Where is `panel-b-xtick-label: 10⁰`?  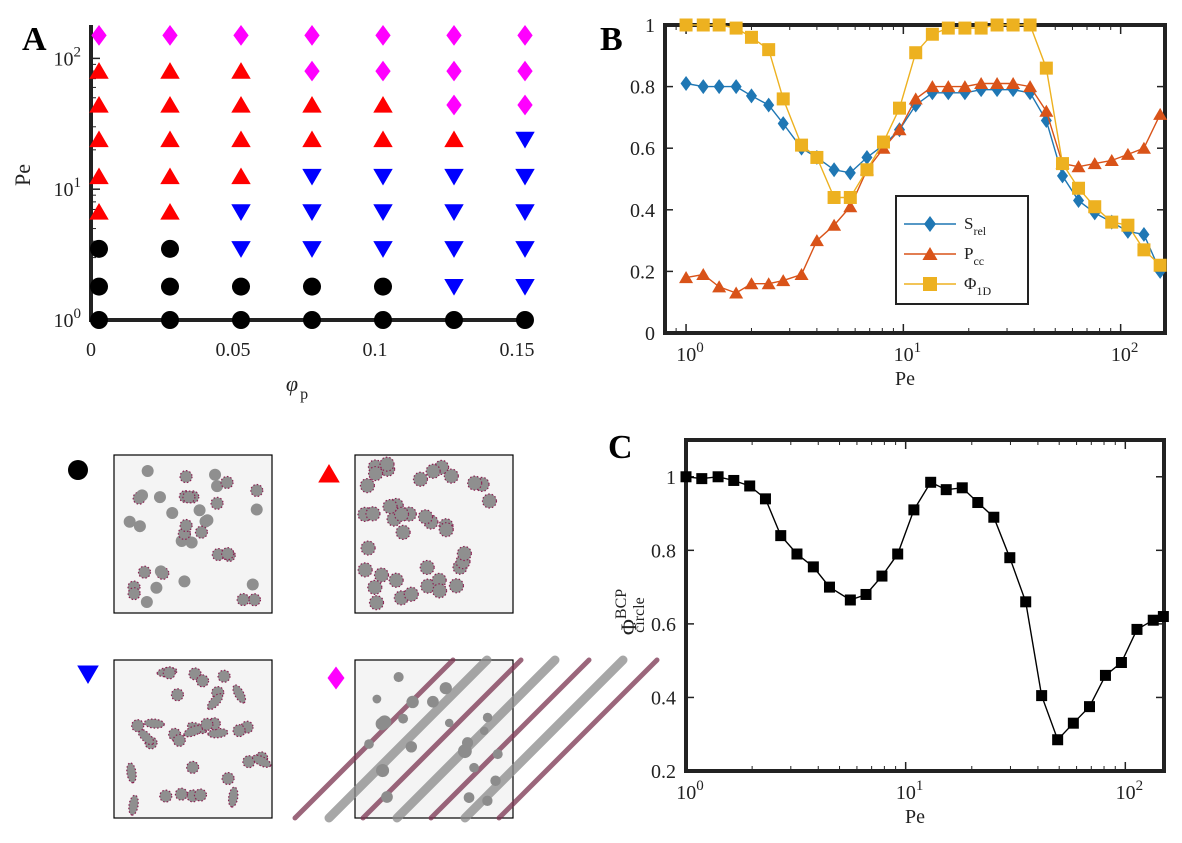 panel-b-xtick-label: 10⁰ is located at coordinates (690, 353).